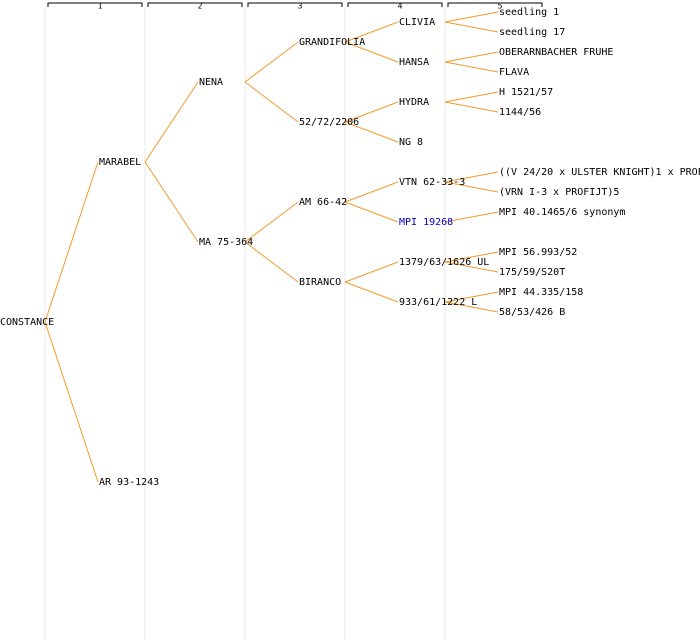 This screenshot has width=700, height=640. I want to click on node-label: GRANDIFOLIA, so click(332, 42).